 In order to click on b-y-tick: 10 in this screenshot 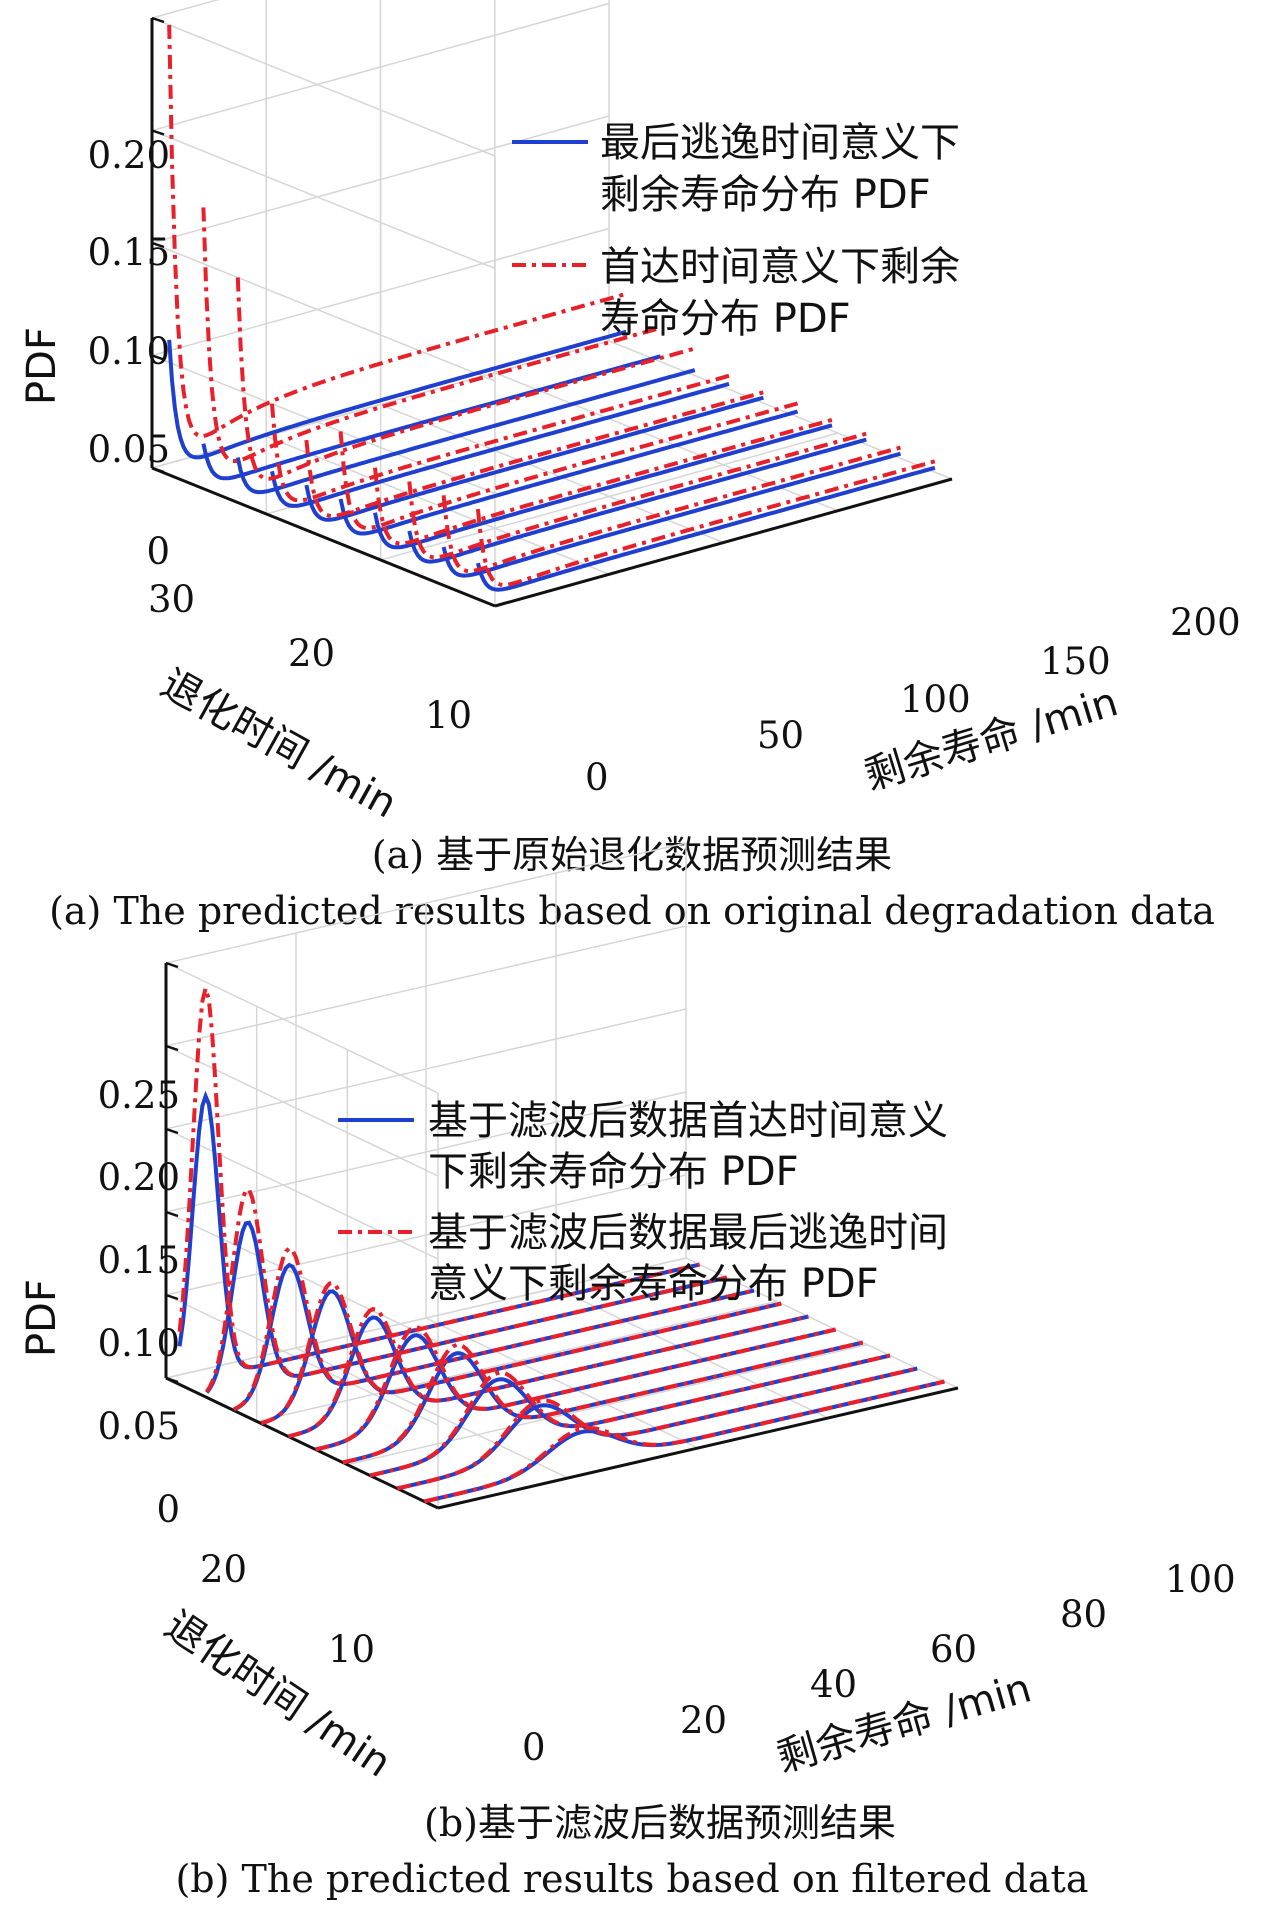, I will do `click(351, 1649)`.